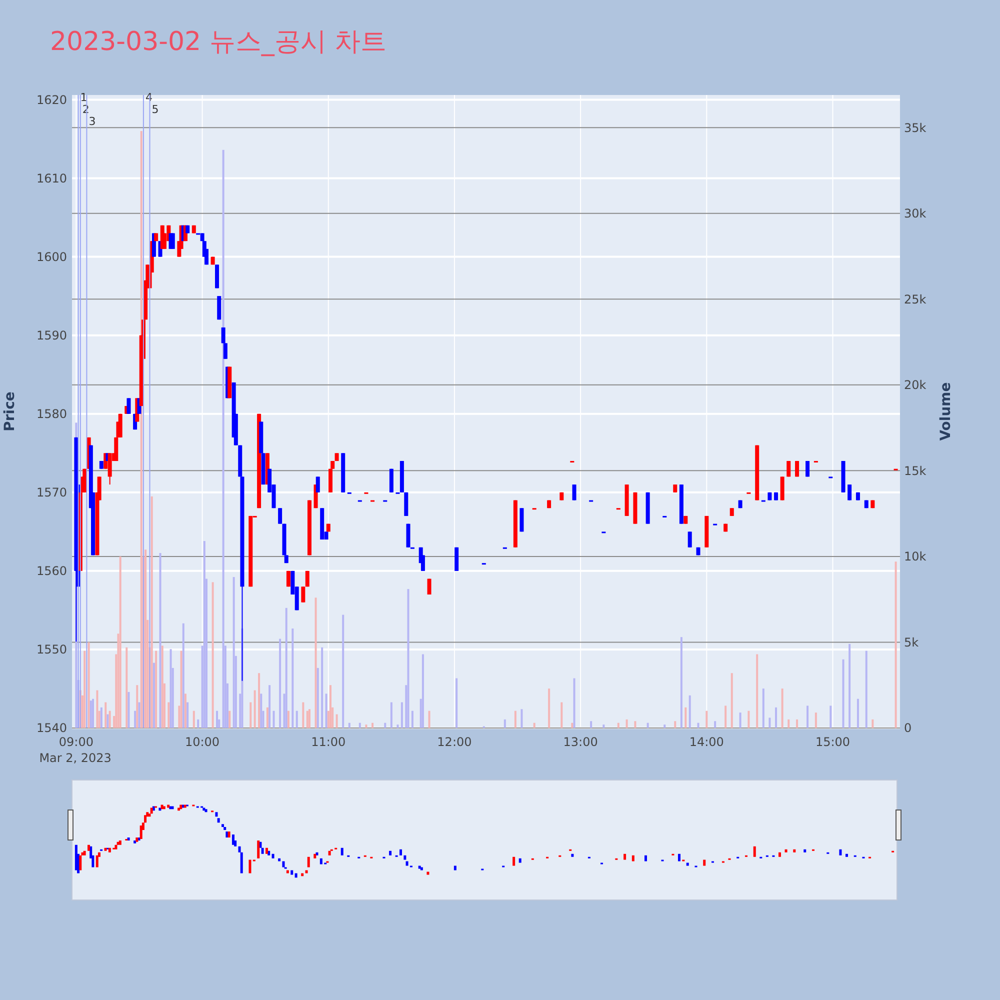 The width and height of the screenshot is (1000, 1000). Describe the element at coordinates (202, 742) in the screenshot. I see `x-tick-label: 10:00` at that location.